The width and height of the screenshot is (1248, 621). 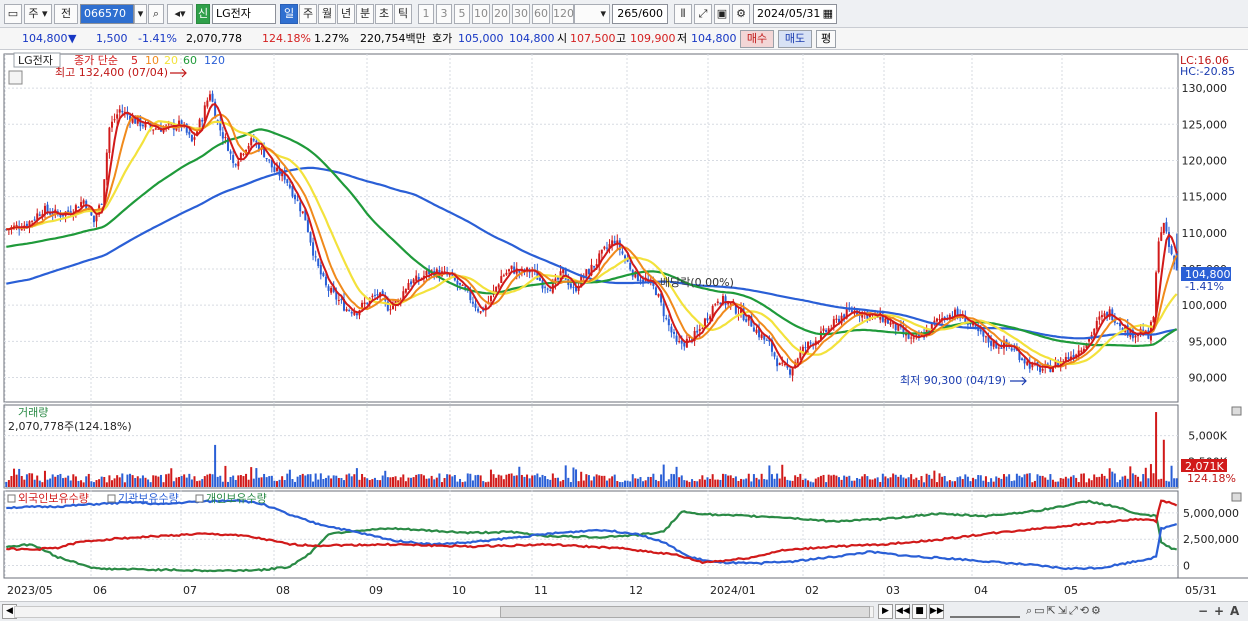 What do you see at coordinates (1235, 611) in the screenshot?
I see `zoom-button: A` at bounding box center [1235, 611].